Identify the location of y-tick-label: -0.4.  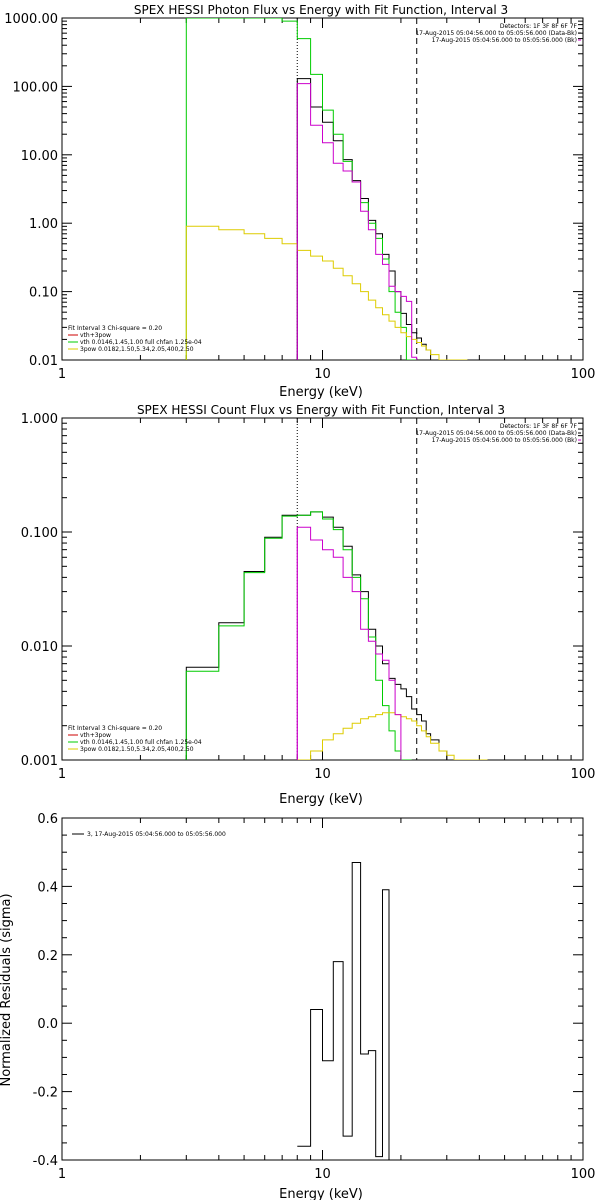
(45, 1161).